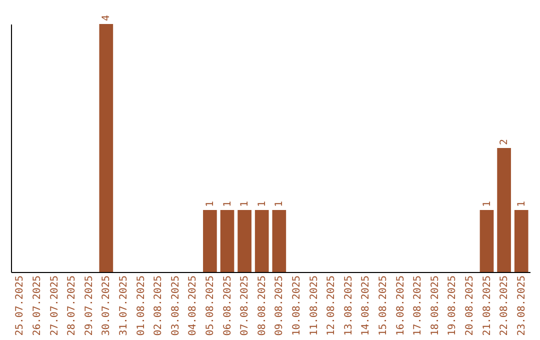 The image size is (540, 340). Describe the element at coordinates (470, 306) in the screenshot. I see `x-tick-label: 20.08.2025` at that location.